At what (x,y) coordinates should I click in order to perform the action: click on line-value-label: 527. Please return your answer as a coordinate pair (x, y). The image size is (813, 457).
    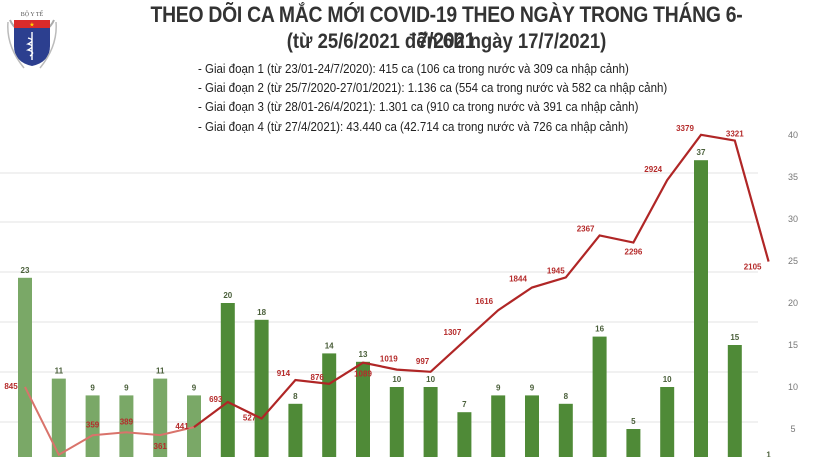
    Looking at the image, I should click on (250, 418).